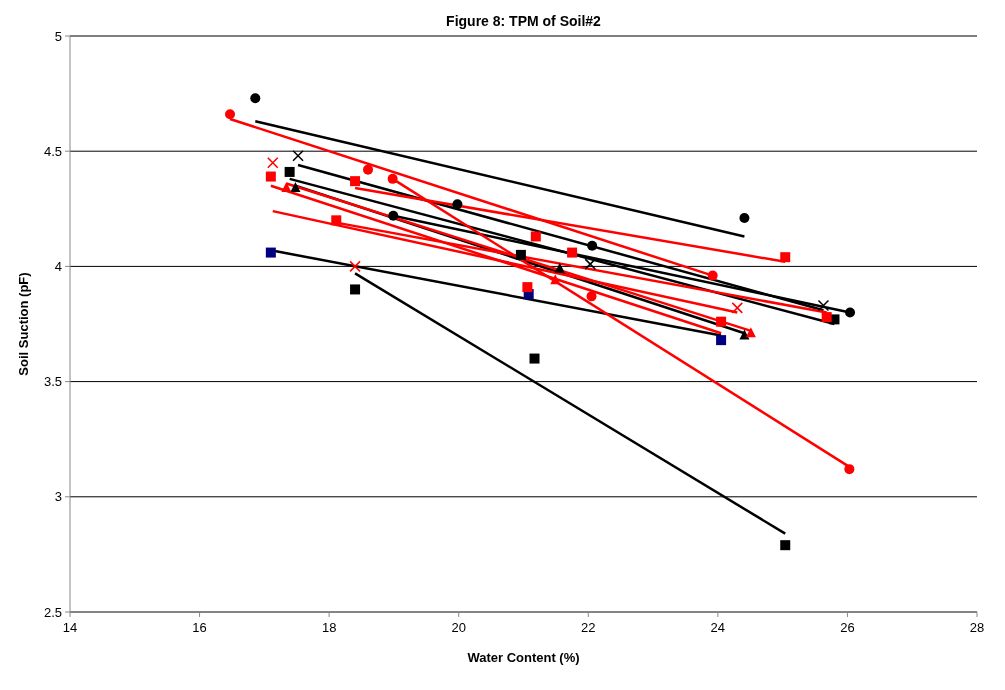 The image size is (1005, 690). What do you see at coordinates (588, 627) in the screenshot?
I see `x-tick-label: 22` at bounding box center [588, 627].